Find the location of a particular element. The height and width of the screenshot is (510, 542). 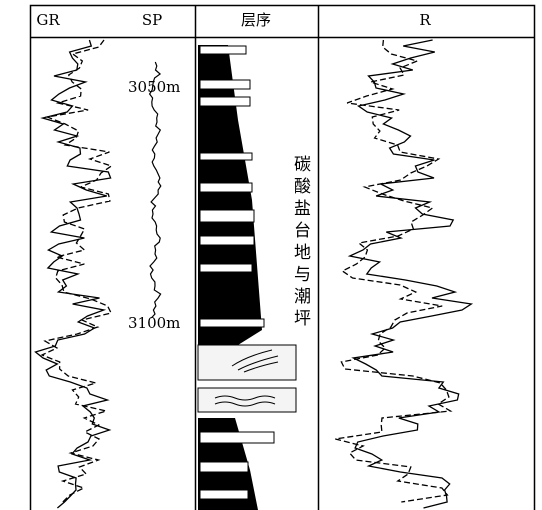

lithology-ripples is located at coordinates (246, 378).